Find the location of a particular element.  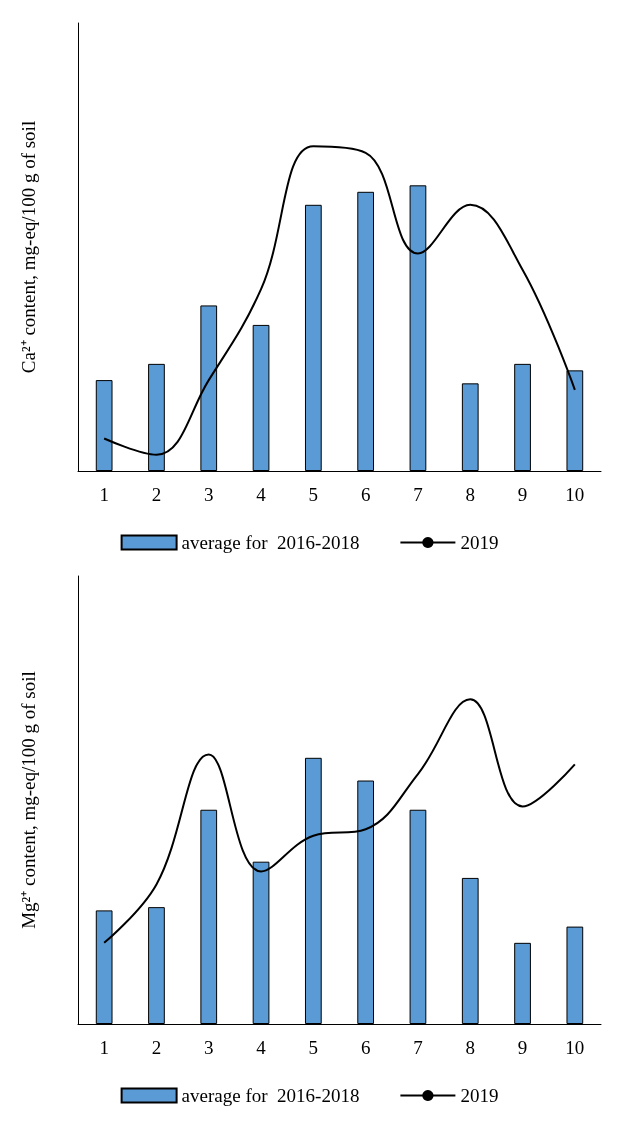

y-axis-title: Ca²⁺ content, mg-eq/100 g of soil is located at coordinates (28, 247).